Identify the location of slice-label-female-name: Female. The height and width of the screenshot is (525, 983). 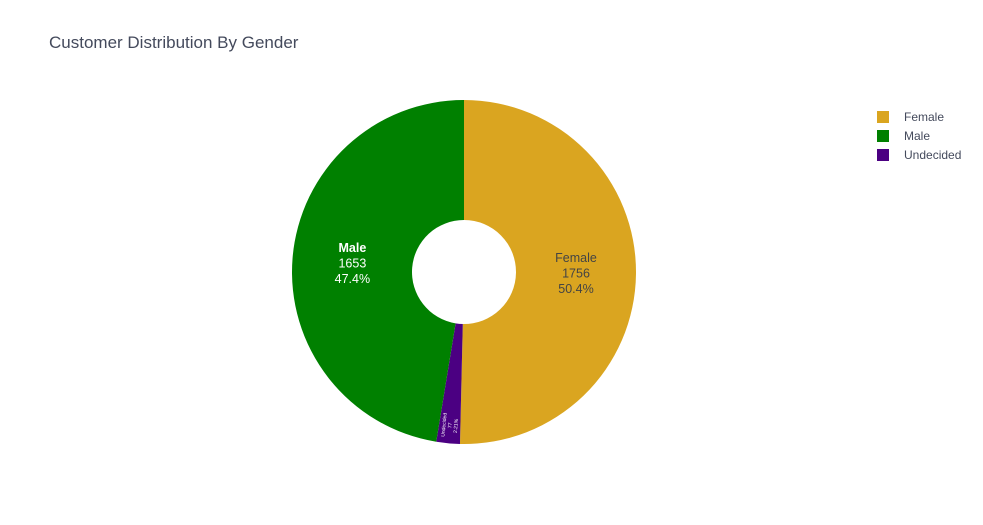
(576, 258).